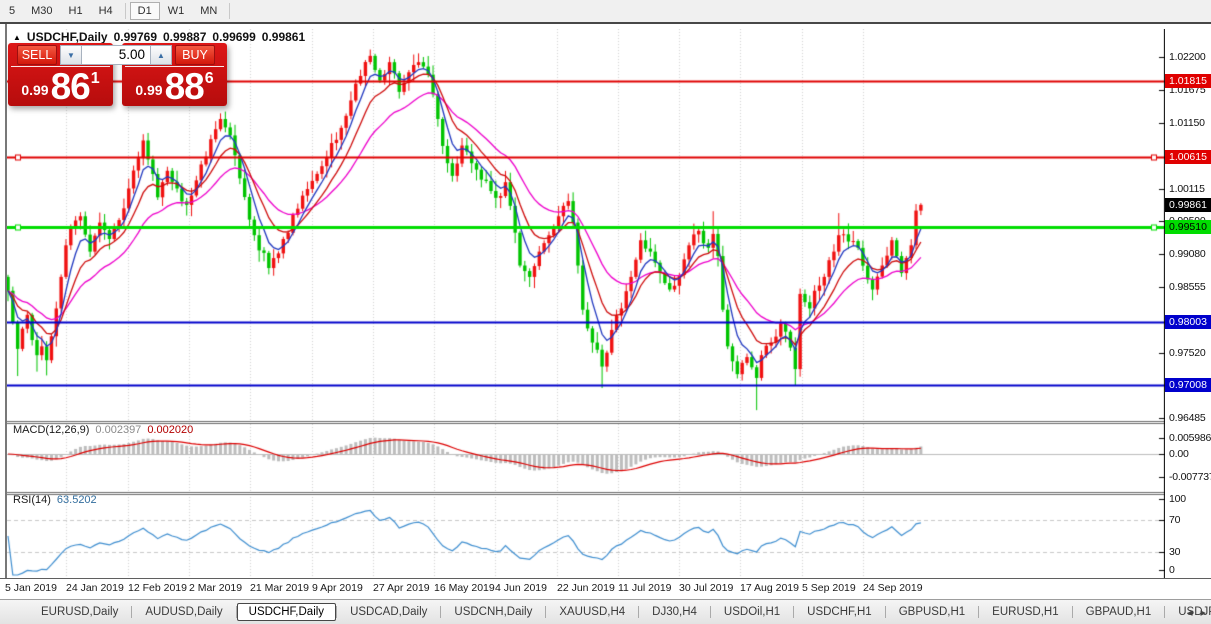 The width and height of the screenshot is (1211, 624). I want to click on collapse-triangle-icon: ▲, so click(17, 37).